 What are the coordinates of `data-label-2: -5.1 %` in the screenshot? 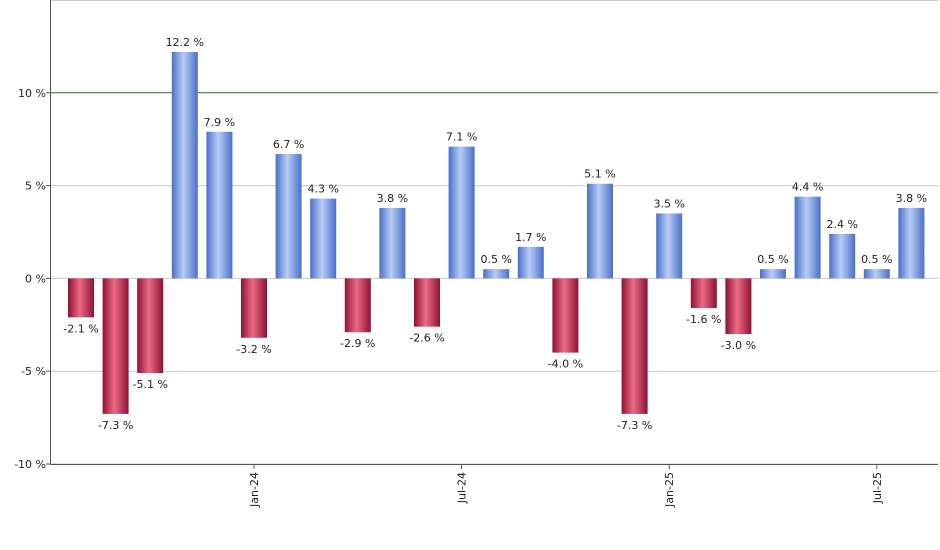 It's located at (149, 384).